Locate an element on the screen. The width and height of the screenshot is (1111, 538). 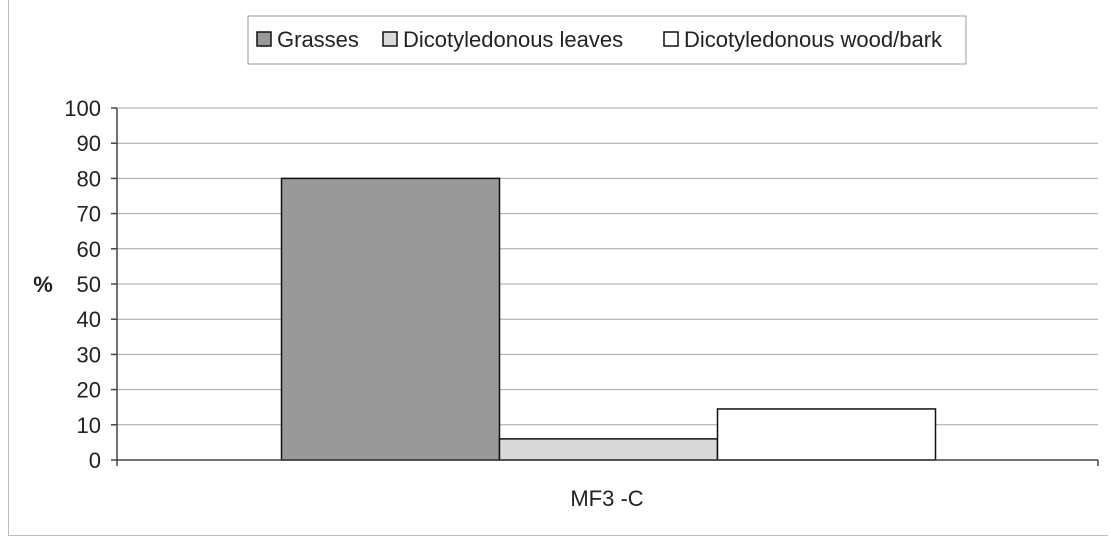
legend-frame is located at coordinates (607, 40).